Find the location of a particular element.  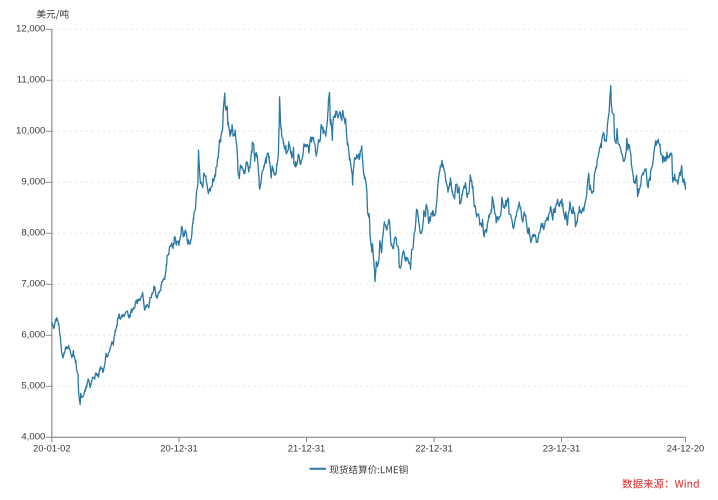

svg-text: 9,000 is located at coordinates (33, 181).